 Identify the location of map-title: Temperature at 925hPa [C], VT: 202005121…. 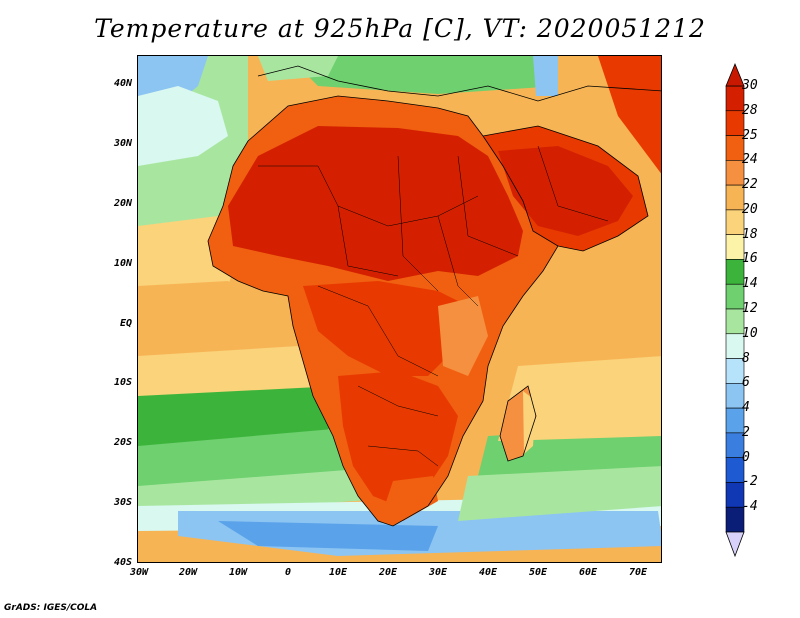
(400, 28).